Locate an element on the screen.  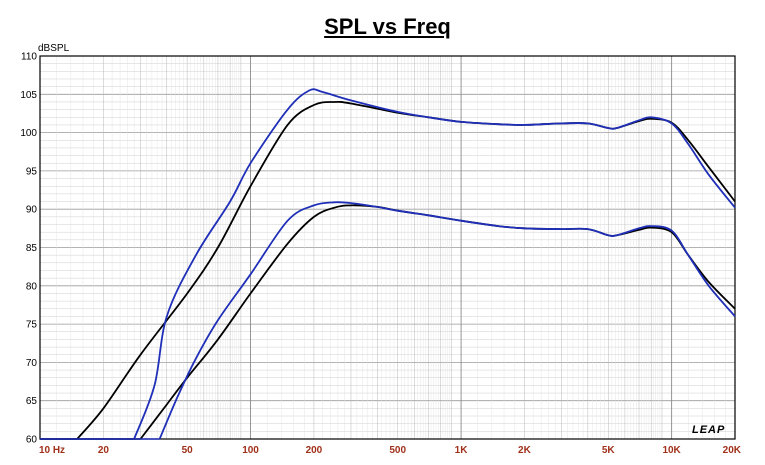
y-tick-label: 75 is located at coordinates (32, 325).